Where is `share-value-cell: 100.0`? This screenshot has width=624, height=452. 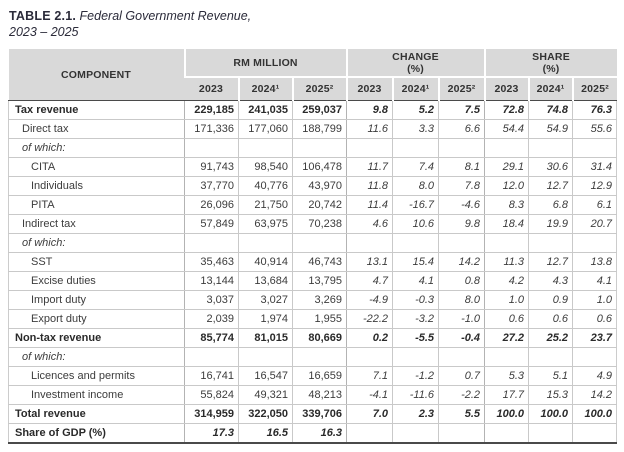
share-value-cell: 100.0 is located at coordinates (550, 414).